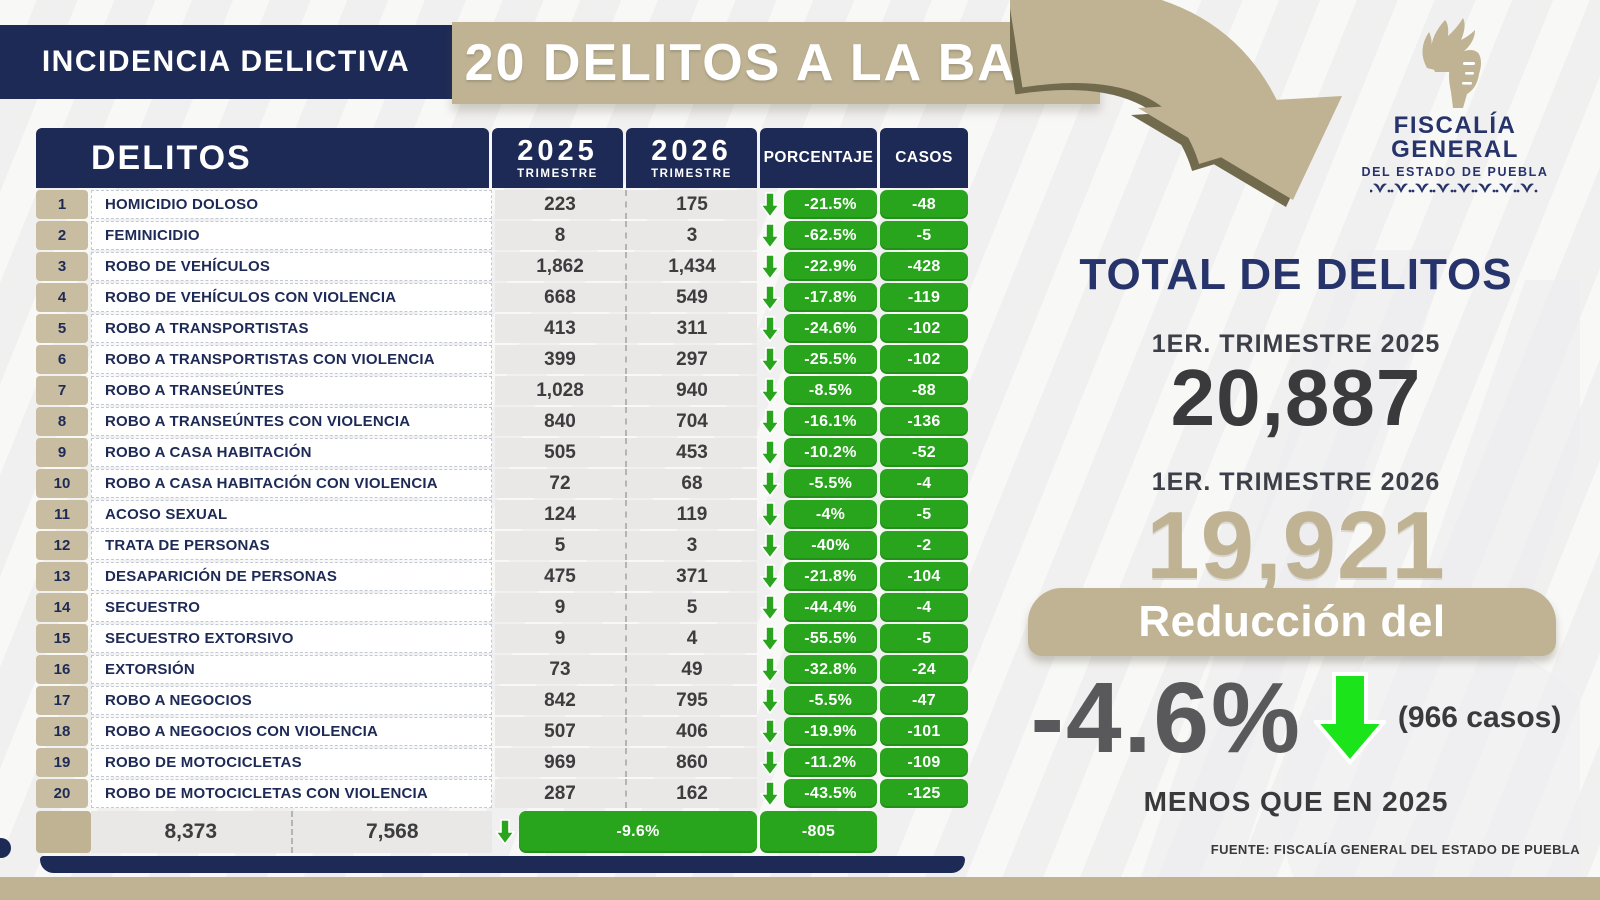  I want to click on value-2026: 795, so click(692, 700).